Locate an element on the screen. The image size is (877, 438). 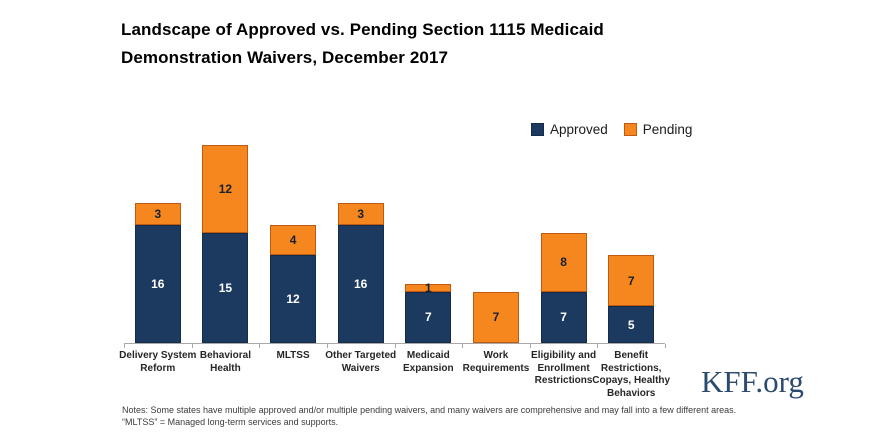
approved-value-label: 15 is located at coordinates (225, 287).